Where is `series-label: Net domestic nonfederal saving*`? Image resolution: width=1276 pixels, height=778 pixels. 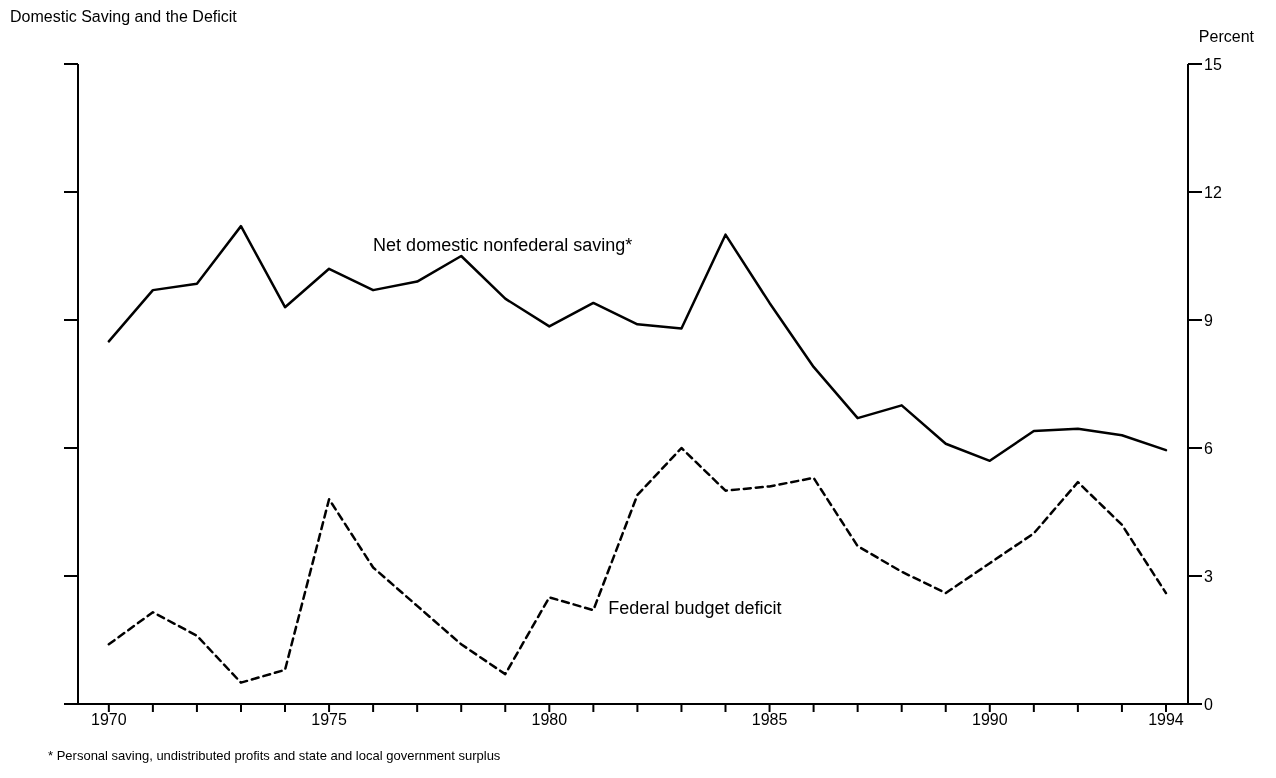
series-label: Net domestic nonfederal saving* is located at coordinates (503, 246).